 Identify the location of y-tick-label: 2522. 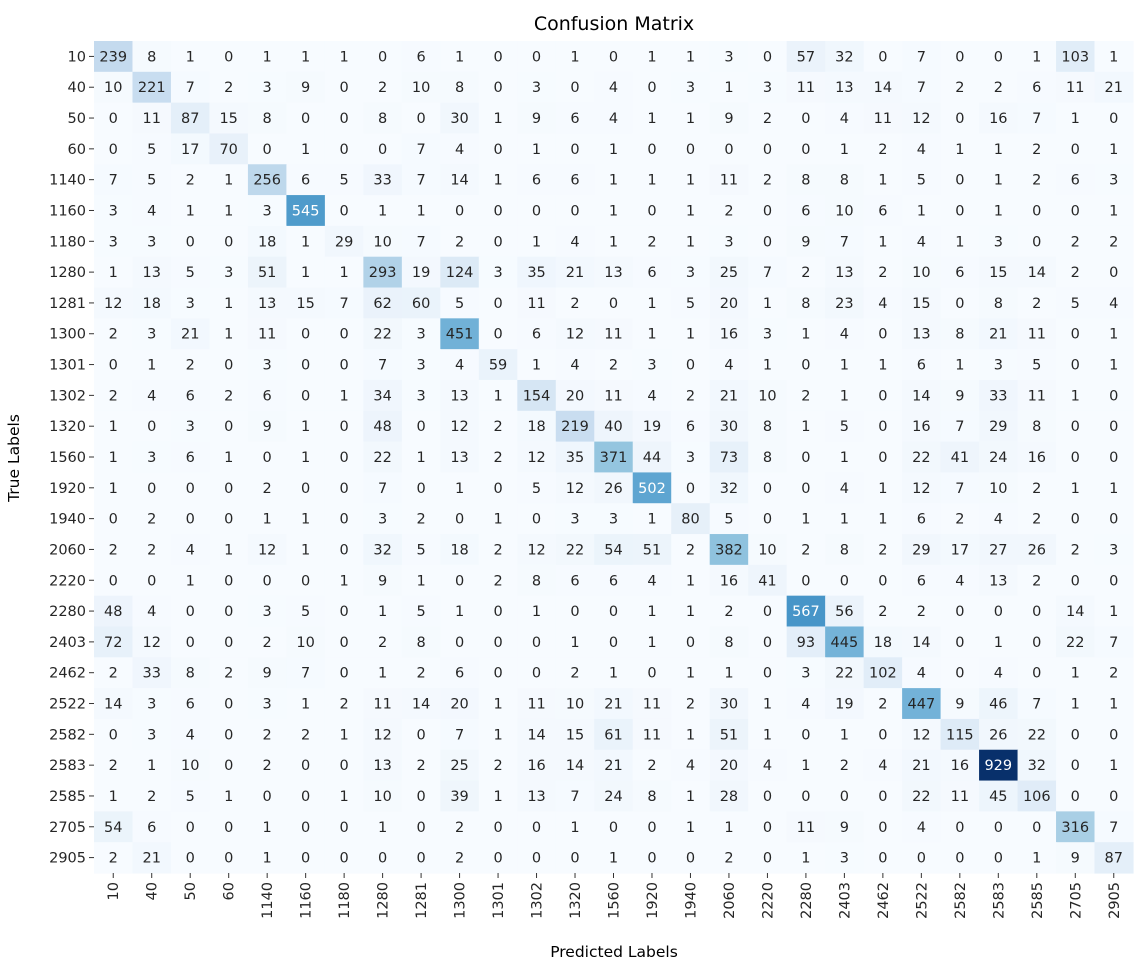
(67, 705).